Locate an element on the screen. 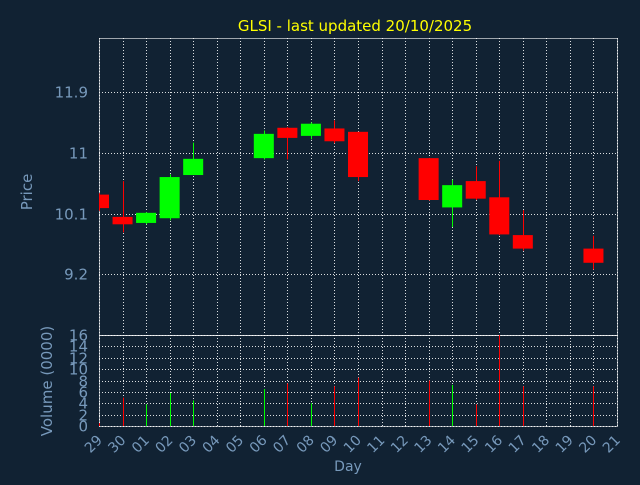 The image size is (640, 485). volume-bars is located at coordinates (346, 380).